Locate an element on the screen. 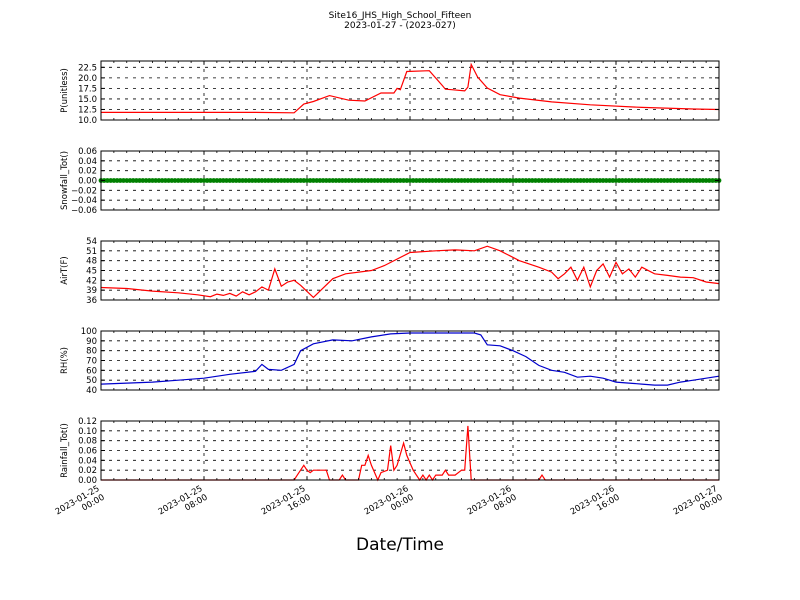 This screenshot has width=800, height=600. y-tick-label: −0.02 is located at coordinates (84, 191).